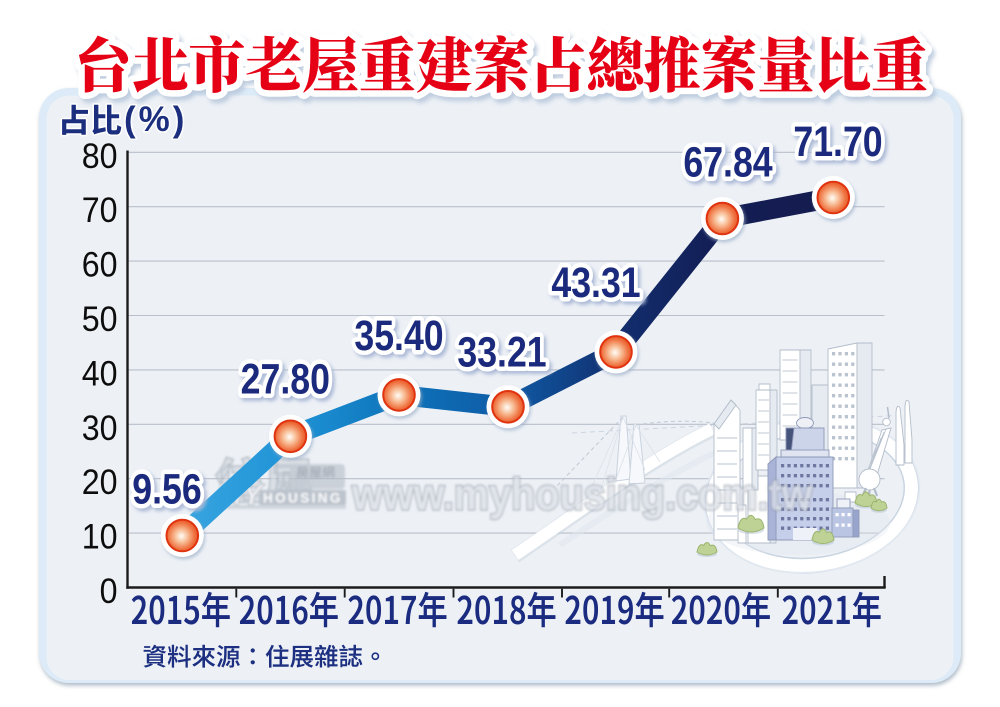 Image resolution: width=1000 pixels, height=707 pixels. What do you see at coordinates (285, 379) in the screenshot?
I see `svg-text: 27.80` at bounding box center [285, 379].